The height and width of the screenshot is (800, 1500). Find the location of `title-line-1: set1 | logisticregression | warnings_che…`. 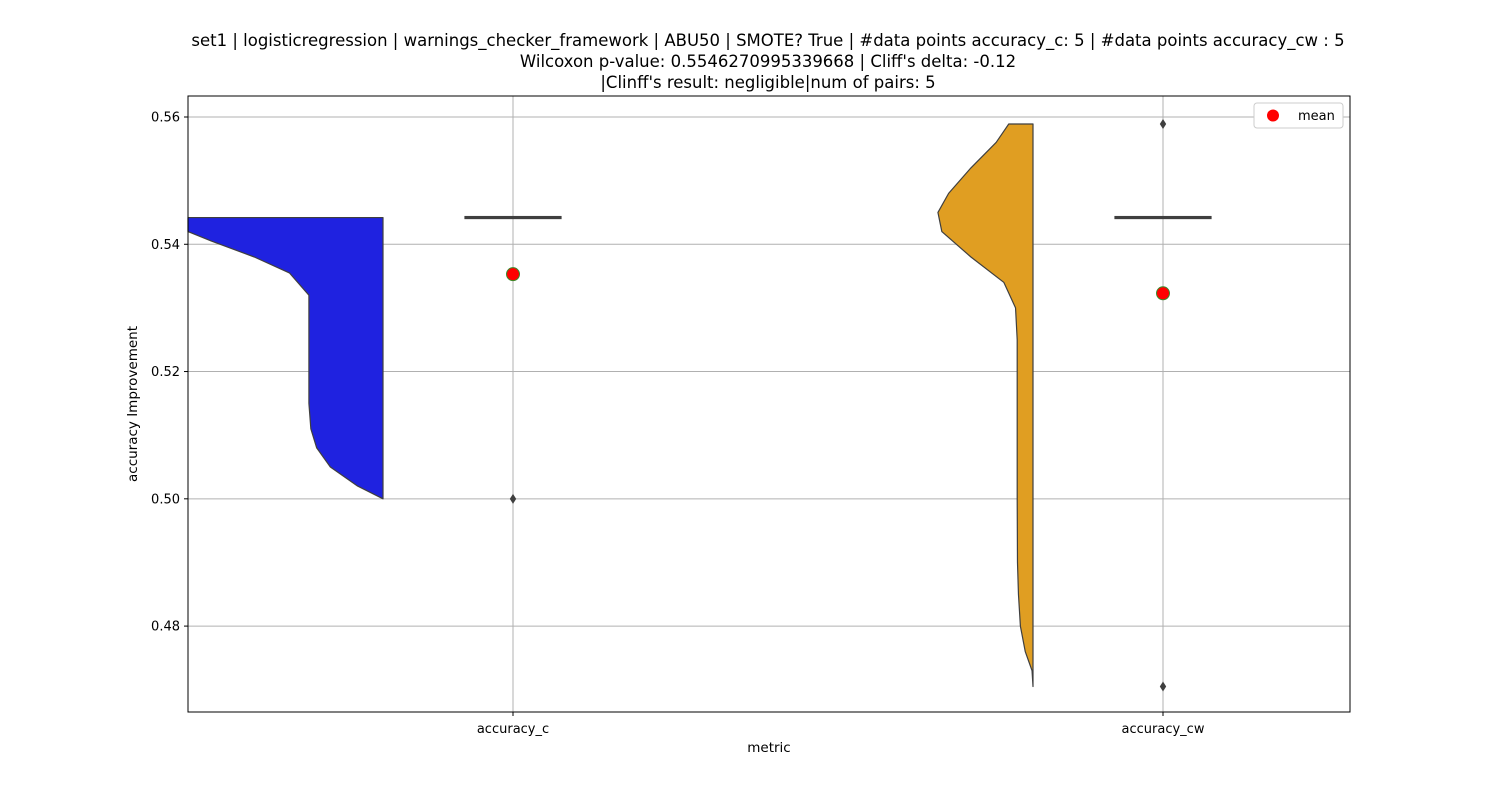

title-line-1: set1 | logisticregression | warnings_che… is located at coordinates (767, 41).